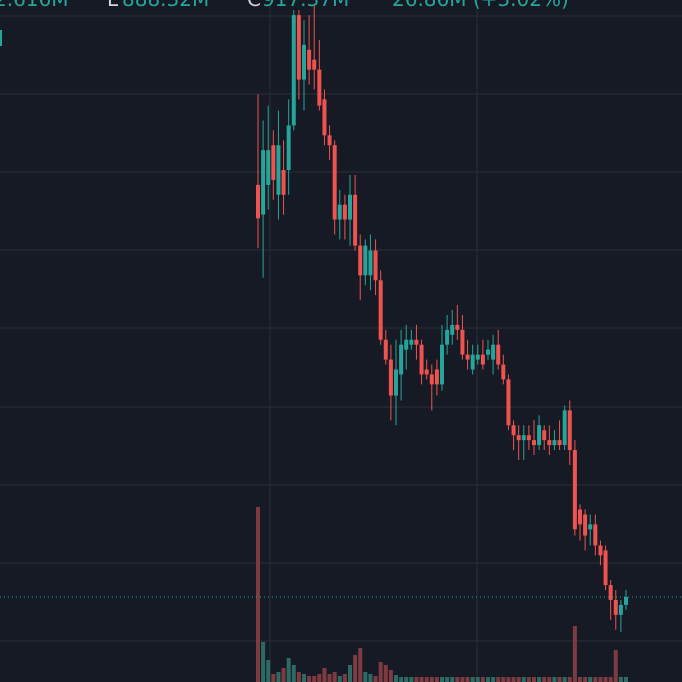 The height and width of the screenshot is (682, 682). Describe the element at coordinates (34, 5) in the screenshot. I see `legend-fragment: 2.616M` at that location.